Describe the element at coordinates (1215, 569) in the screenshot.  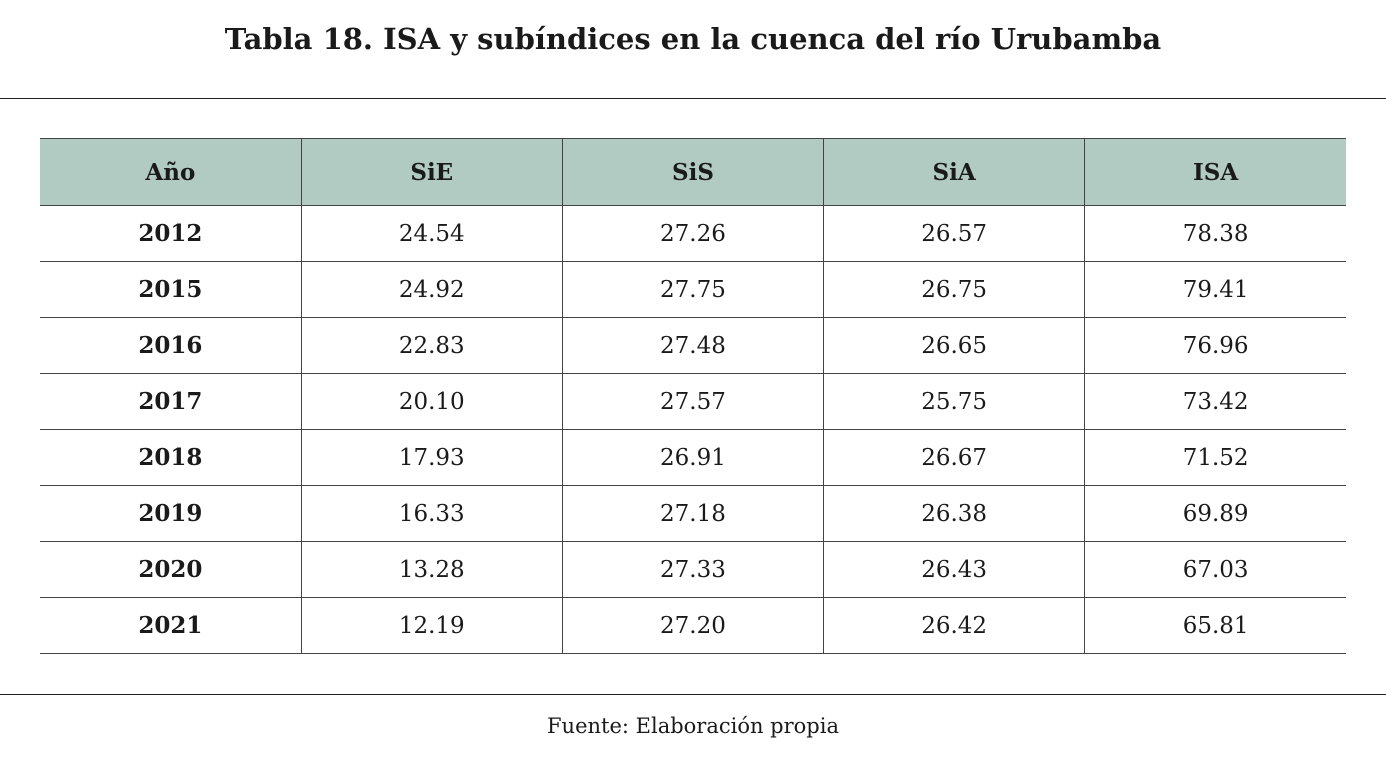
I see `cell-isa: 67.03` at that location.